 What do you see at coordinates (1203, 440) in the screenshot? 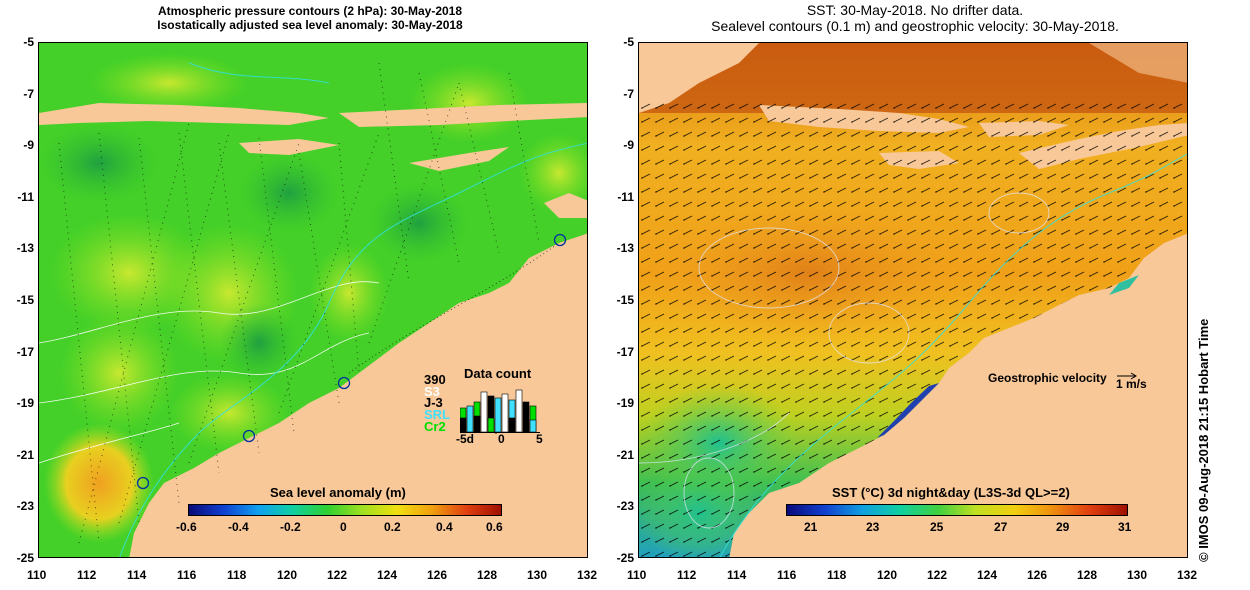
I see `imos-credit: © IMOS 09-Aug-2018 21:15 Hobart Time` at bounding box center [1203, 440].